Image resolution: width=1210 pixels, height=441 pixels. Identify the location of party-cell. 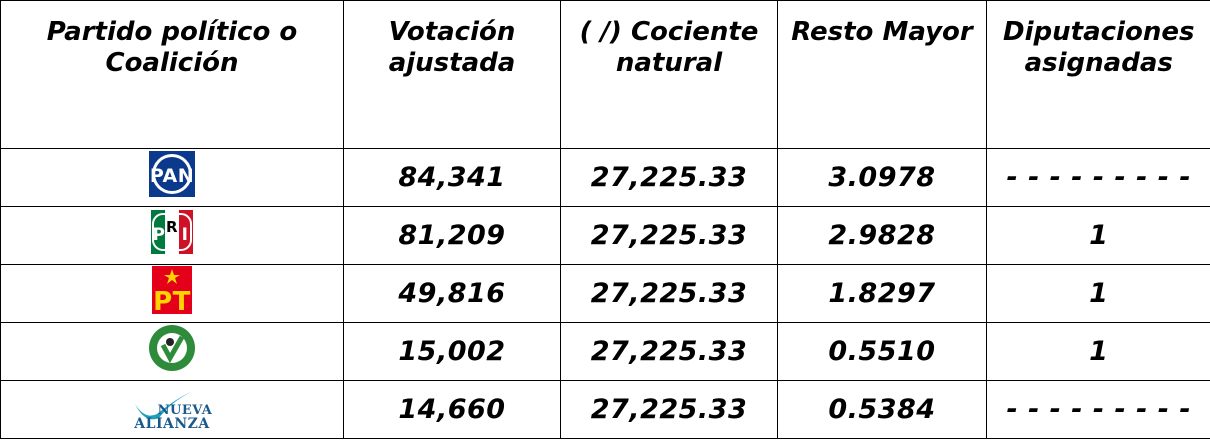
(172, 351).